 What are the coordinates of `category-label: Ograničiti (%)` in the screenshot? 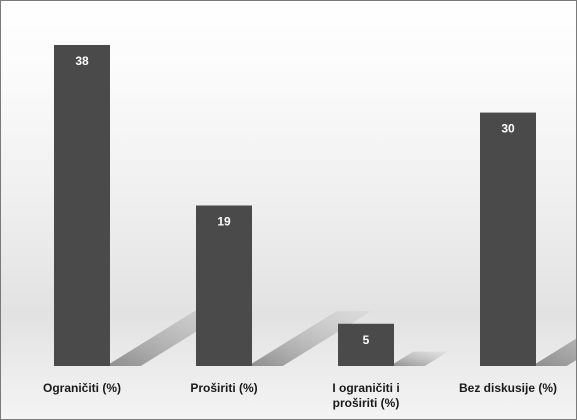 It's located at (82, 388).